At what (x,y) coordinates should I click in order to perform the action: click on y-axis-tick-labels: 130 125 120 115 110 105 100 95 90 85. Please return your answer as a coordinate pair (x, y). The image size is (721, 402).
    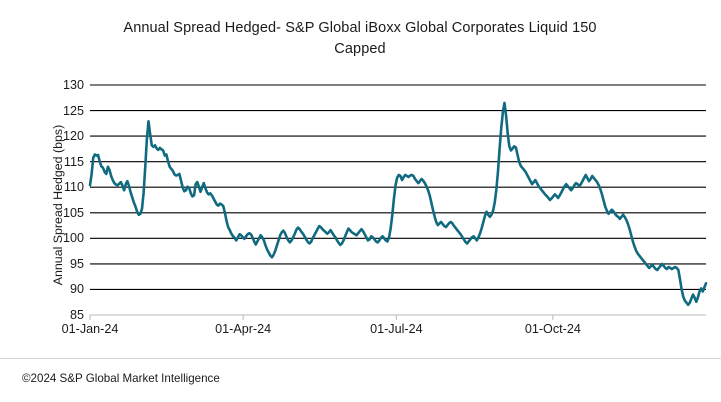
    Looking at the image, I should click on (62, 201).